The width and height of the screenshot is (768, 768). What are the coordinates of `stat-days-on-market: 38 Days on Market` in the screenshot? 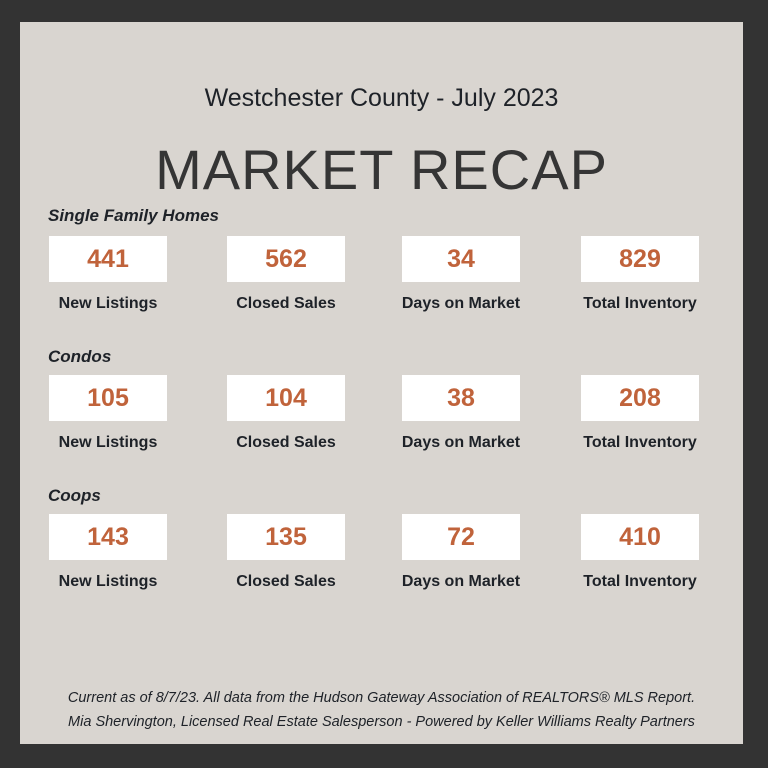 It's located at (461, 413).